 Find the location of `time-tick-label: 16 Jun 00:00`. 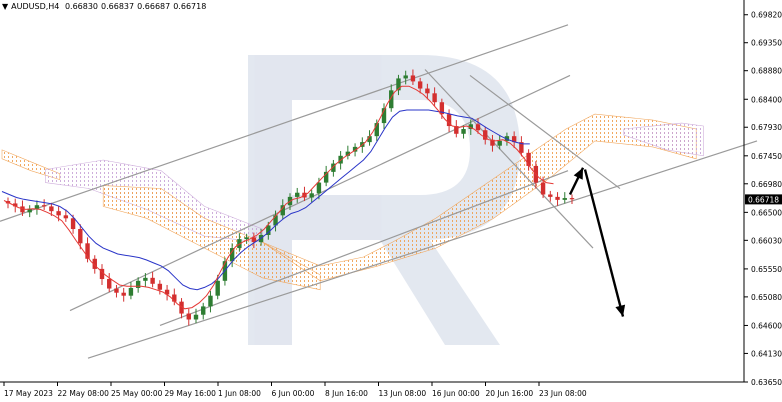

time-tick-label: 16 Jun 00:00 is located at coordinates (456, 393).